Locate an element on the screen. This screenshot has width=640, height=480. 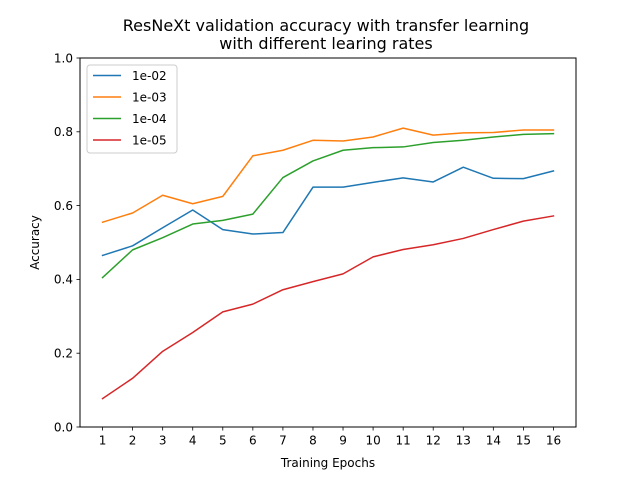
y-tick-label: 0.6 is located at coordinates (63, 206).